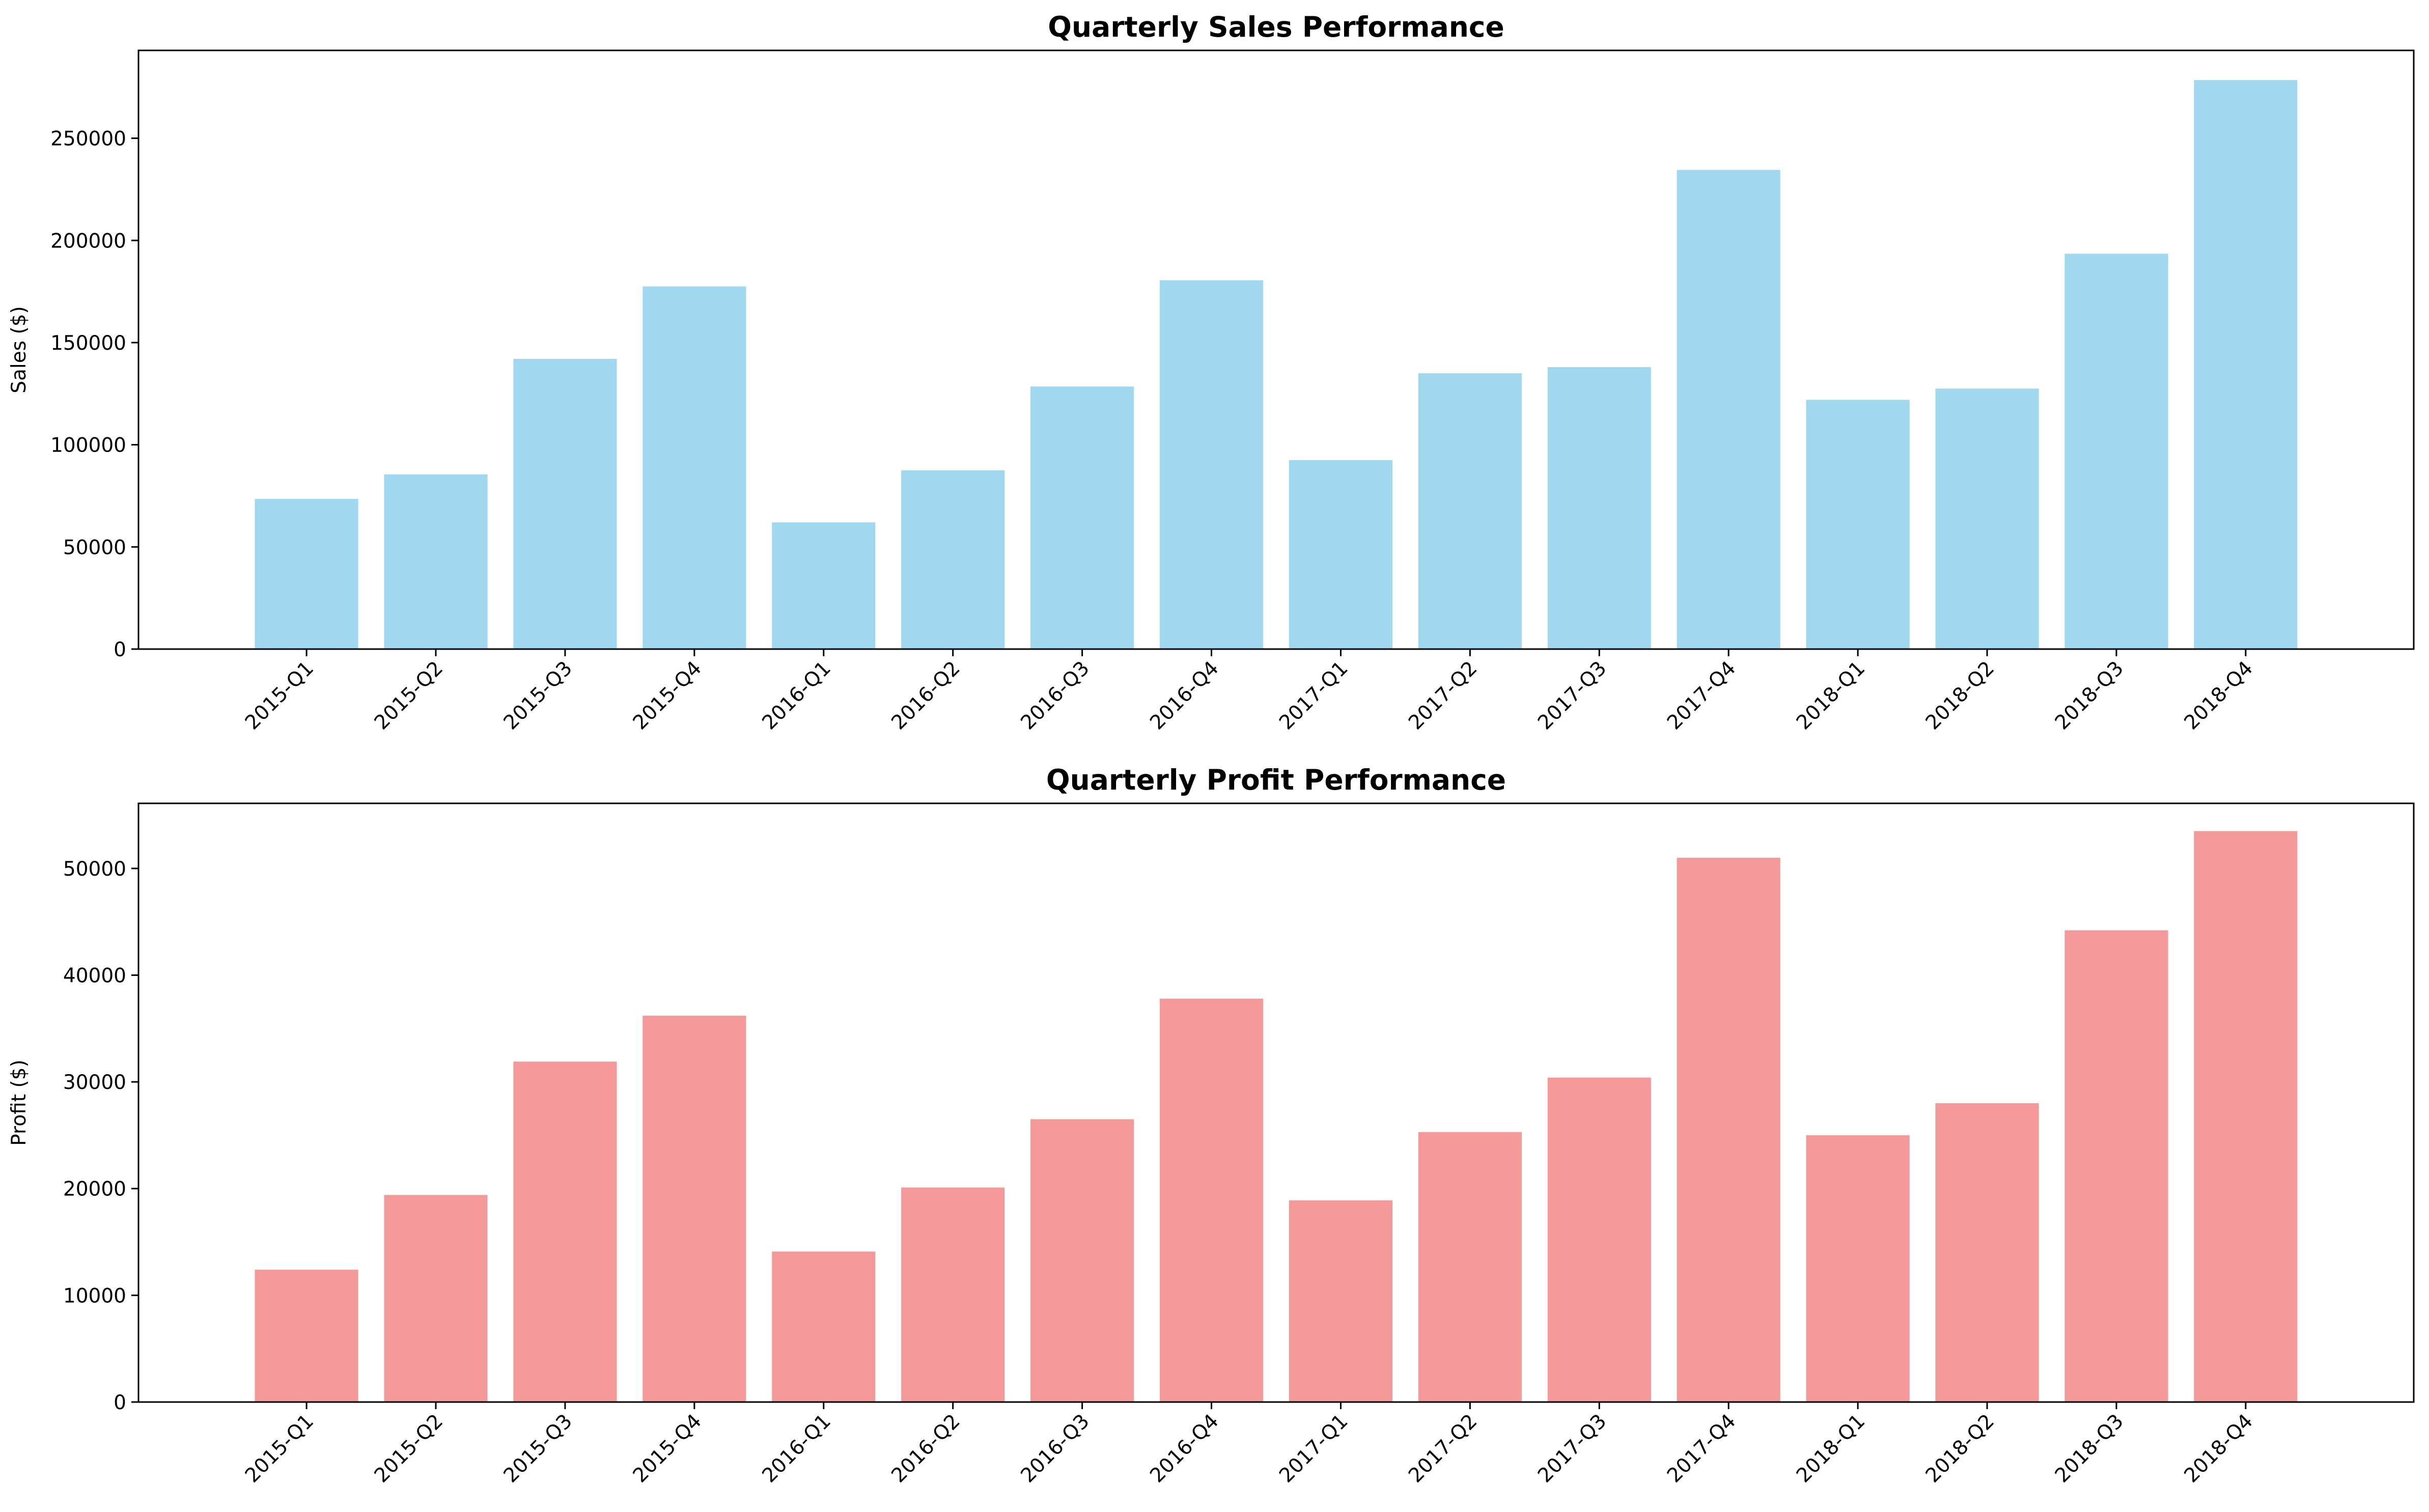 This screenshot has width=2429, height=1512. Describe the element at coordinates (1858, 524) in the screenshot. I see `sales-bar-2018-Q1` at that location.